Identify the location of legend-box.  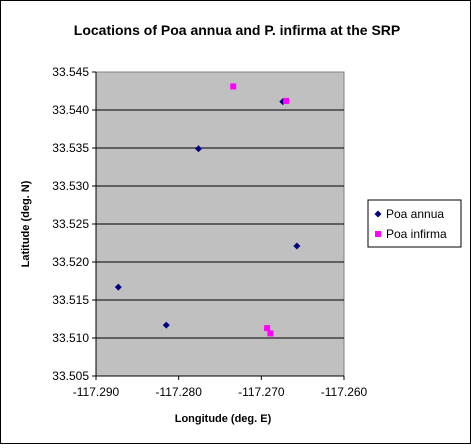
(414, 223).